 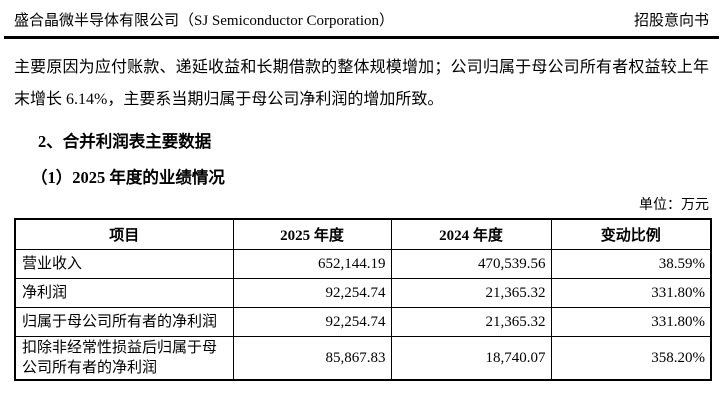 I want to click on row-item-label: 扣除非经常性损益后归属于母公司所有者的净利润, so click(x=124, y=358).